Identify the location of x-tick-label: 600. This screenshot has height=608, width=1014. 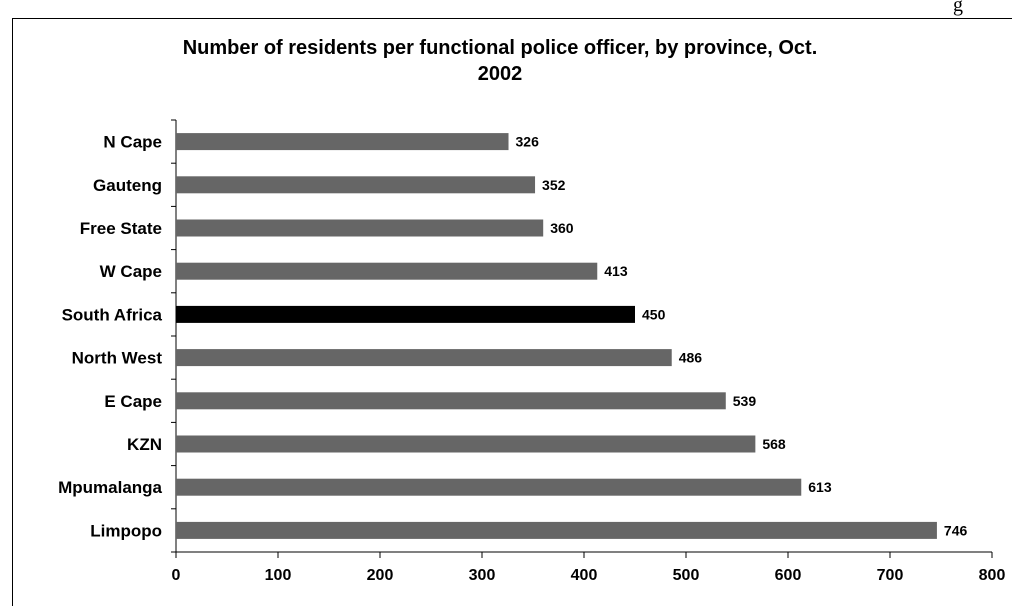
(788, 575).